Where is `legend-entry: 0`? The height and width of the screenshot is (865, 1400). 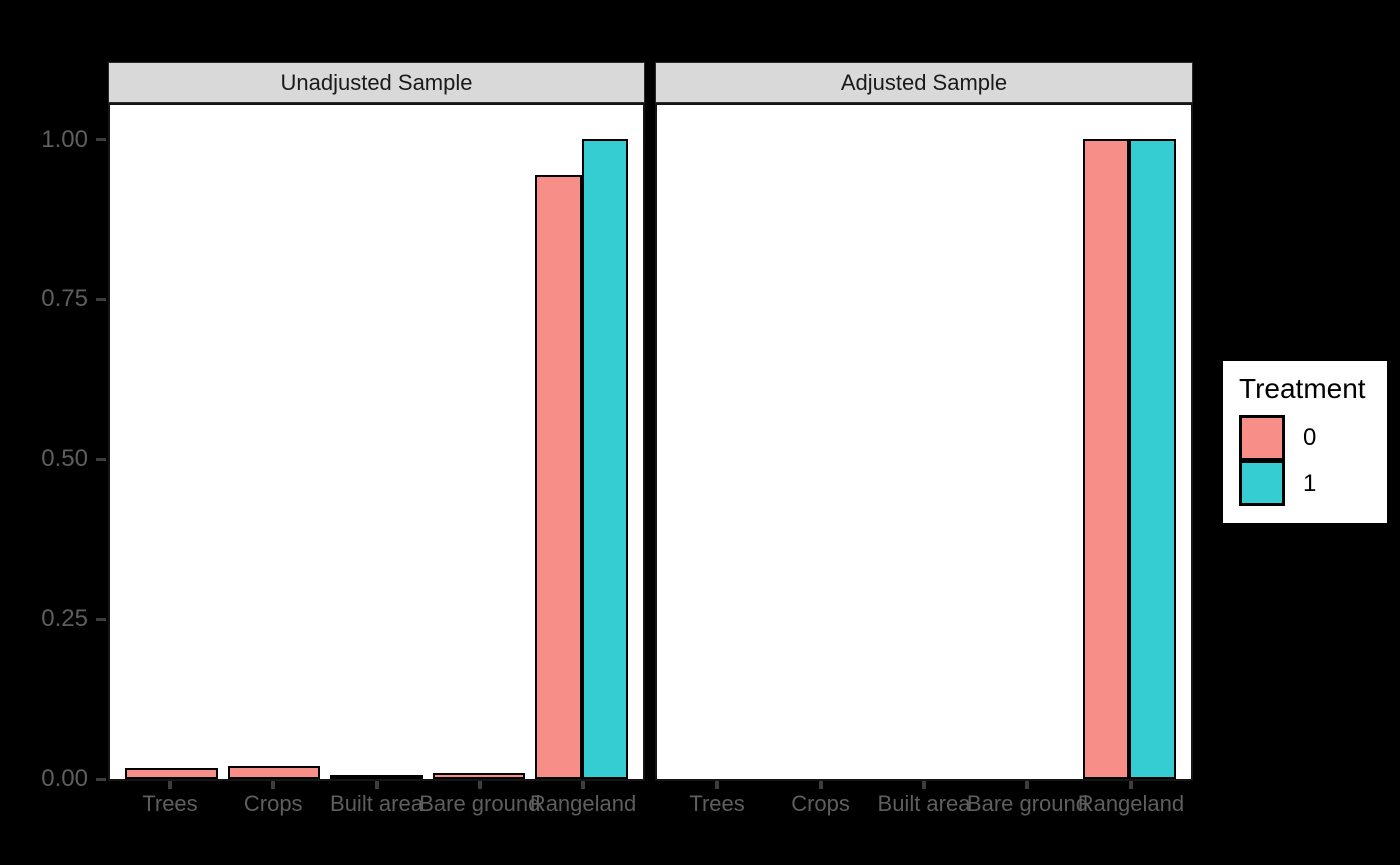 legend-entry: 0 is located at coordinates (1313, 438).